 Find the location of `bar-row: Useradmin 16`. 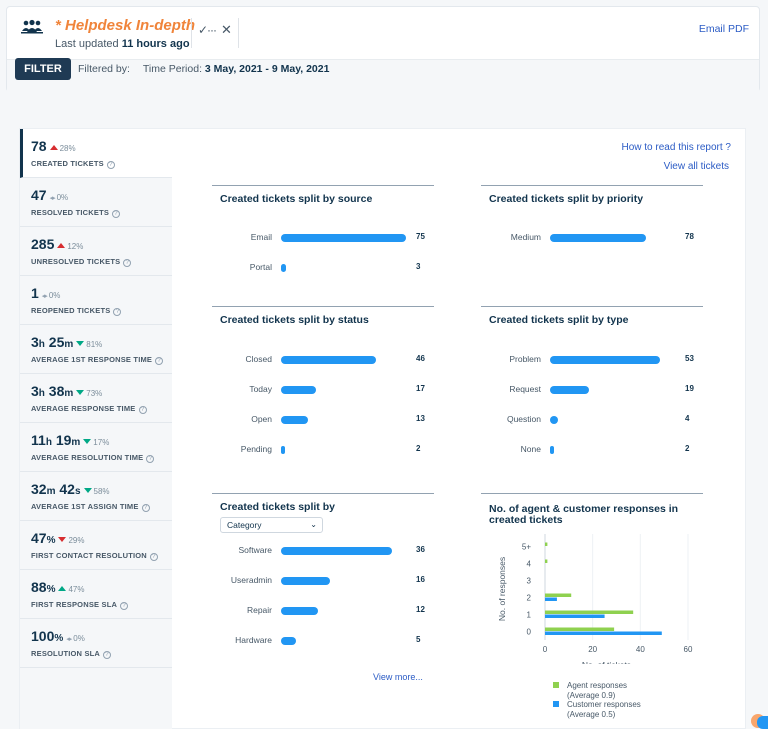

bar-row: Useradmin 16 is located at coordinates (323, 581).